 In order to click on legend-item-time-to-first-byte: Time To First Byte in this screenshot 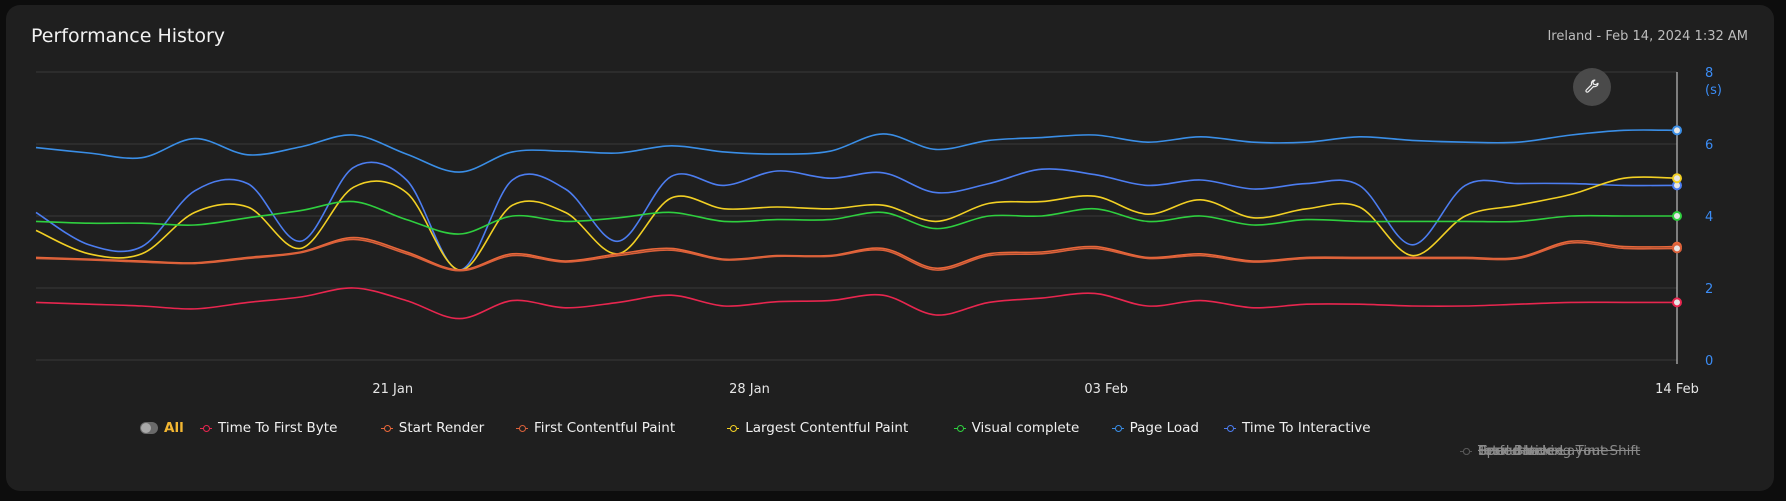, I will do `click(268, 428)`.